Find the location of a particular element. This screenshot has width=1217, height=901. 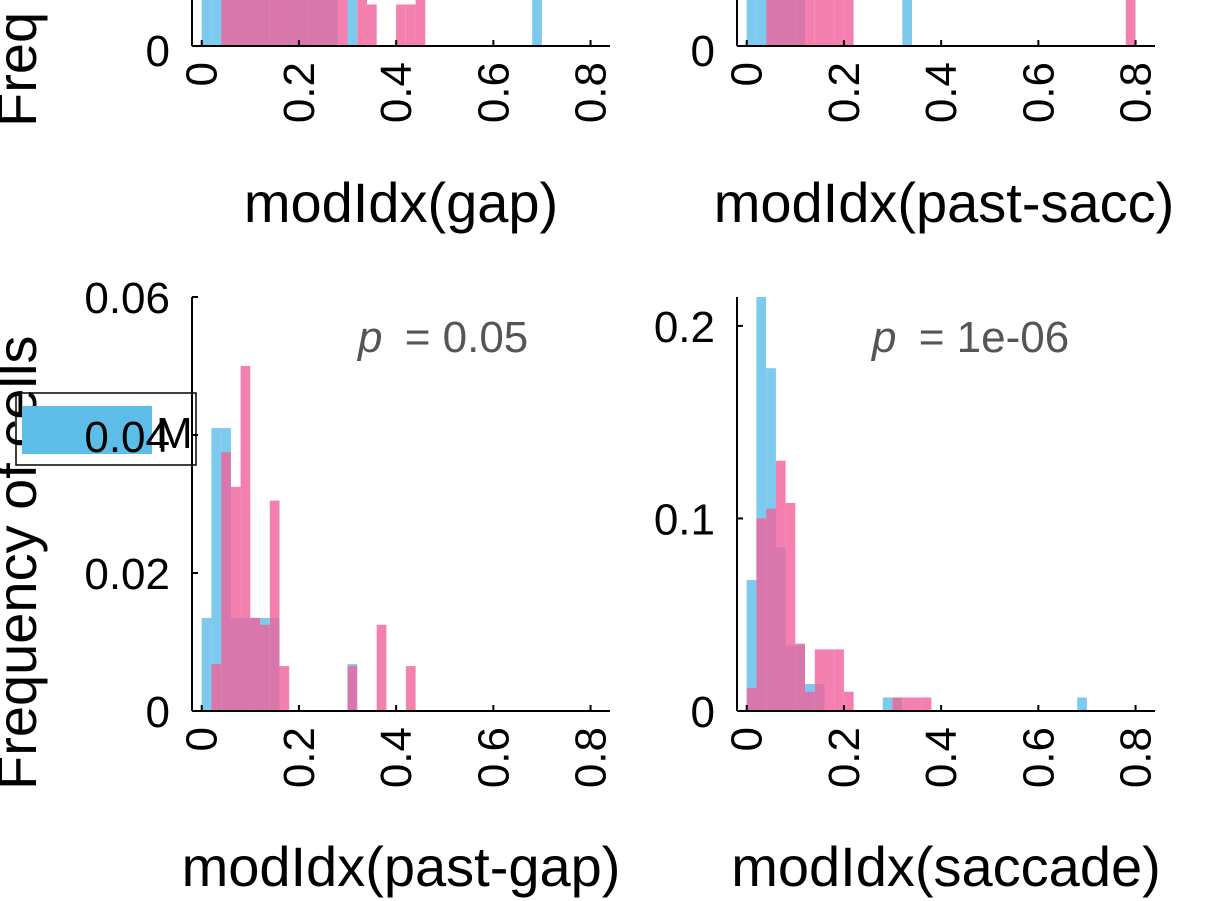

xtick-label-past-sacc-2: 0.4 is located at coordinates (941, 92).